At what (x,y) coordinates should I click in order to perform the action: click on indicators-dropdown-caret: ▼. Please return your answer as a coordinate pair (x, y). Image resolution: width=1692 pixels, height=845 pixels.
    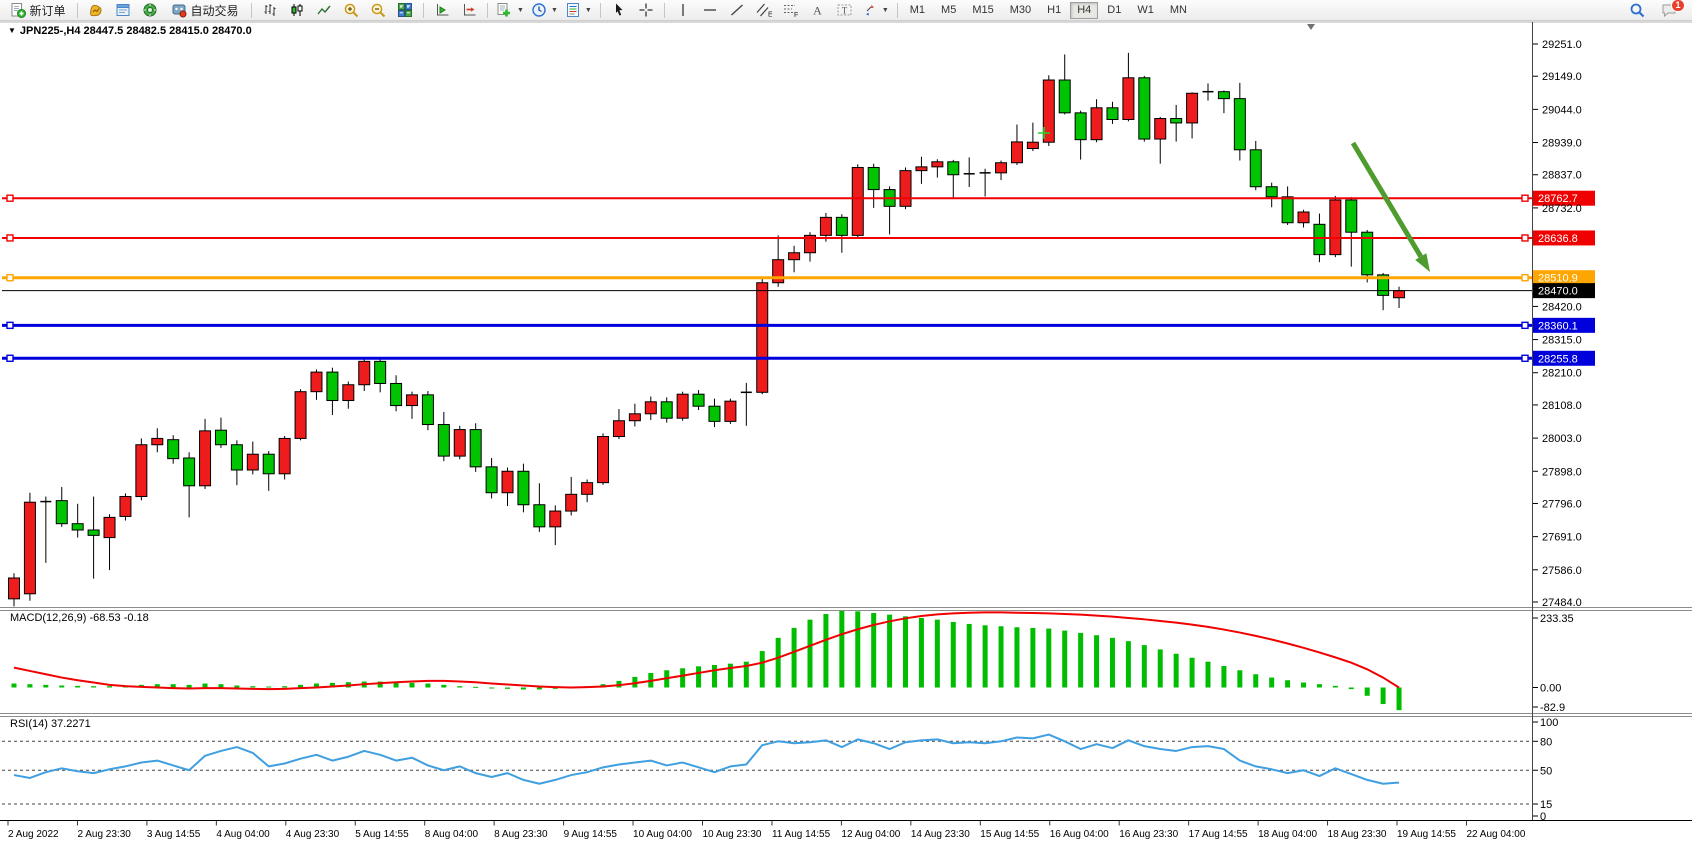
    Looking at the image, I should click on (520, 10).